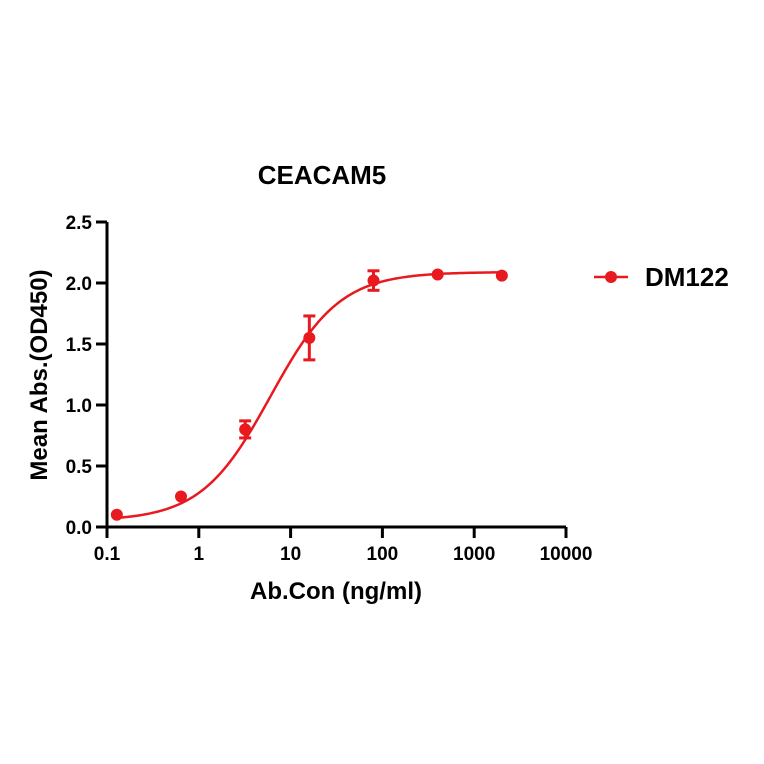  What do you see at coordinates (336, 591) in the screenshot?
I see `x-axis-label: Ab.Con (ng/ml)` at bounding box center [336, 591].